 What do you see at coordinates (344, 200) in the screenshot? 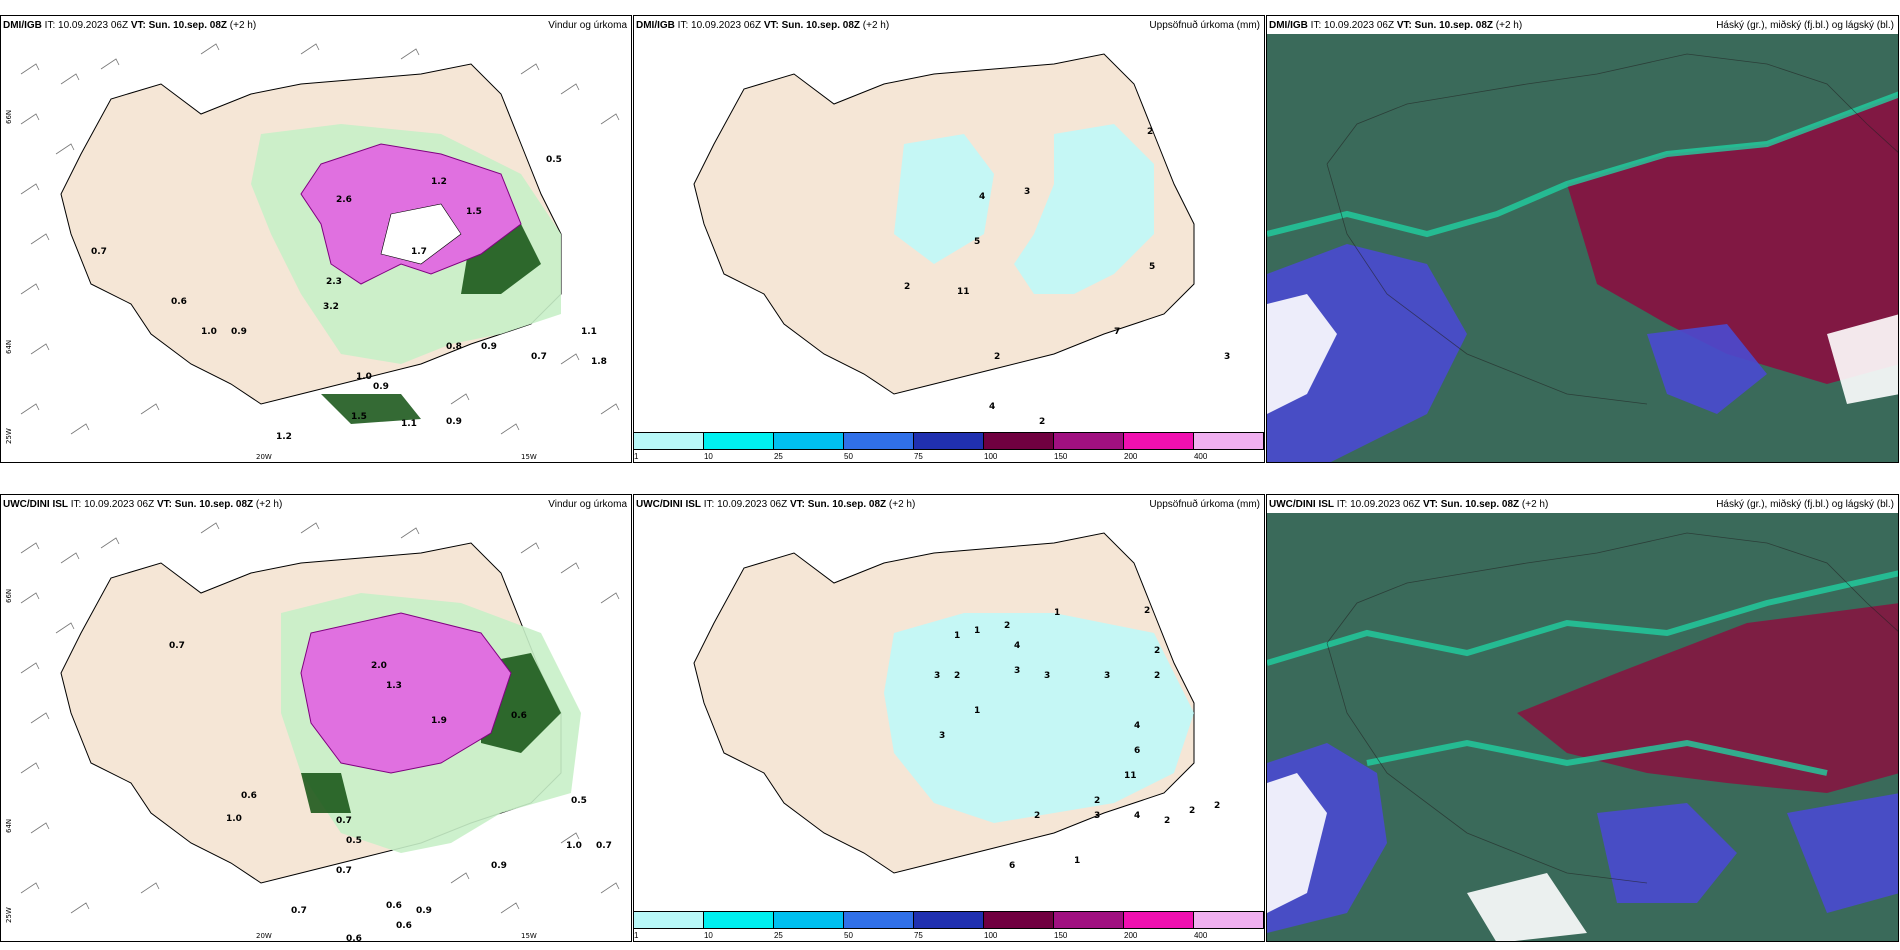
I see `svg-text: 2.6` at bounding box center [344, 200].